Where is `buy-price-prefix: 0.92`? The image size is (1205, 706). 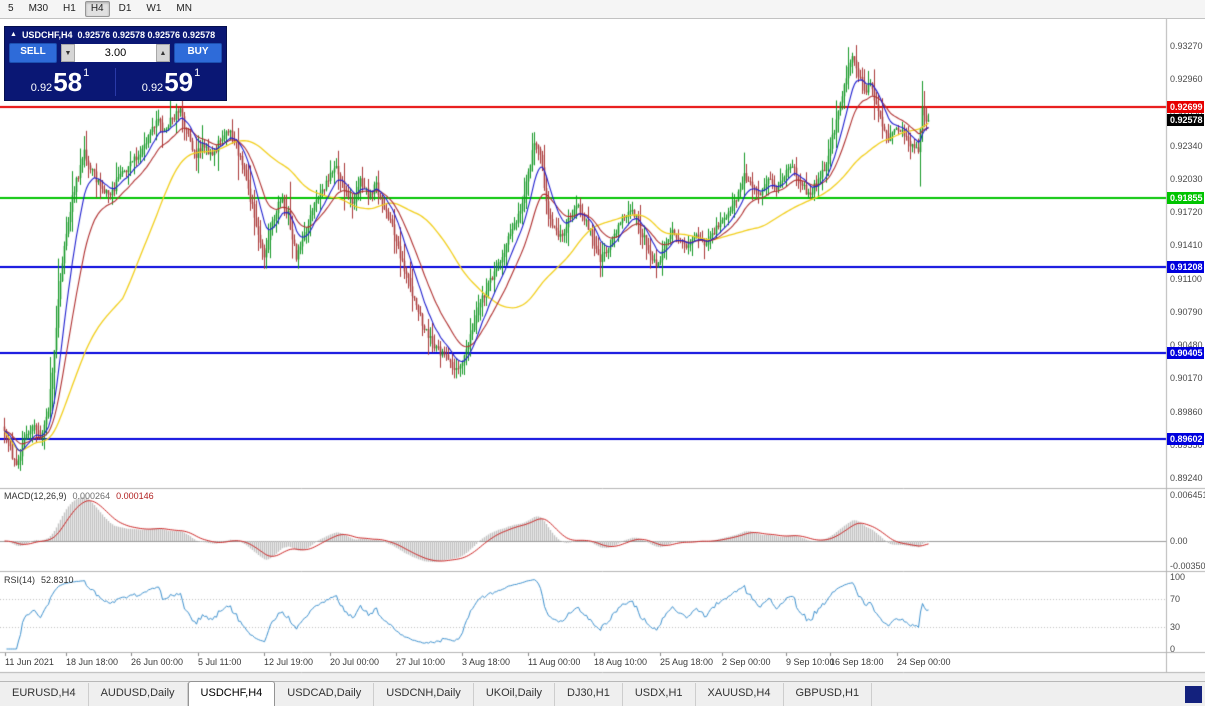 buy-price-prefix: 0.92 is located at coordinates (152, 88).